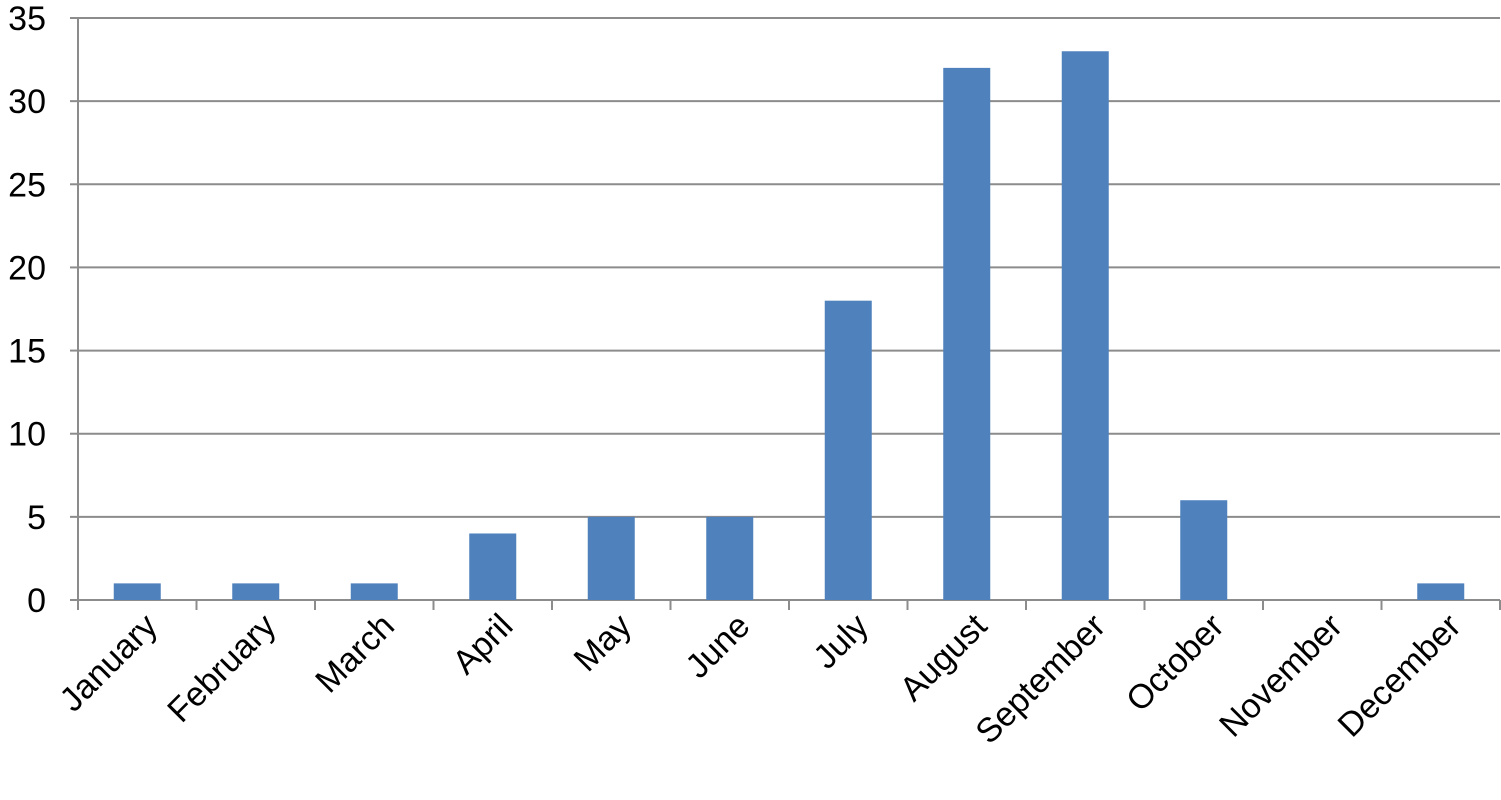 Image resolution: width=1501 pixels, height=800 pixels. Describe the element at coordinates (603, 643) in the screenshot. I see `x-tick-label: May` at that location.